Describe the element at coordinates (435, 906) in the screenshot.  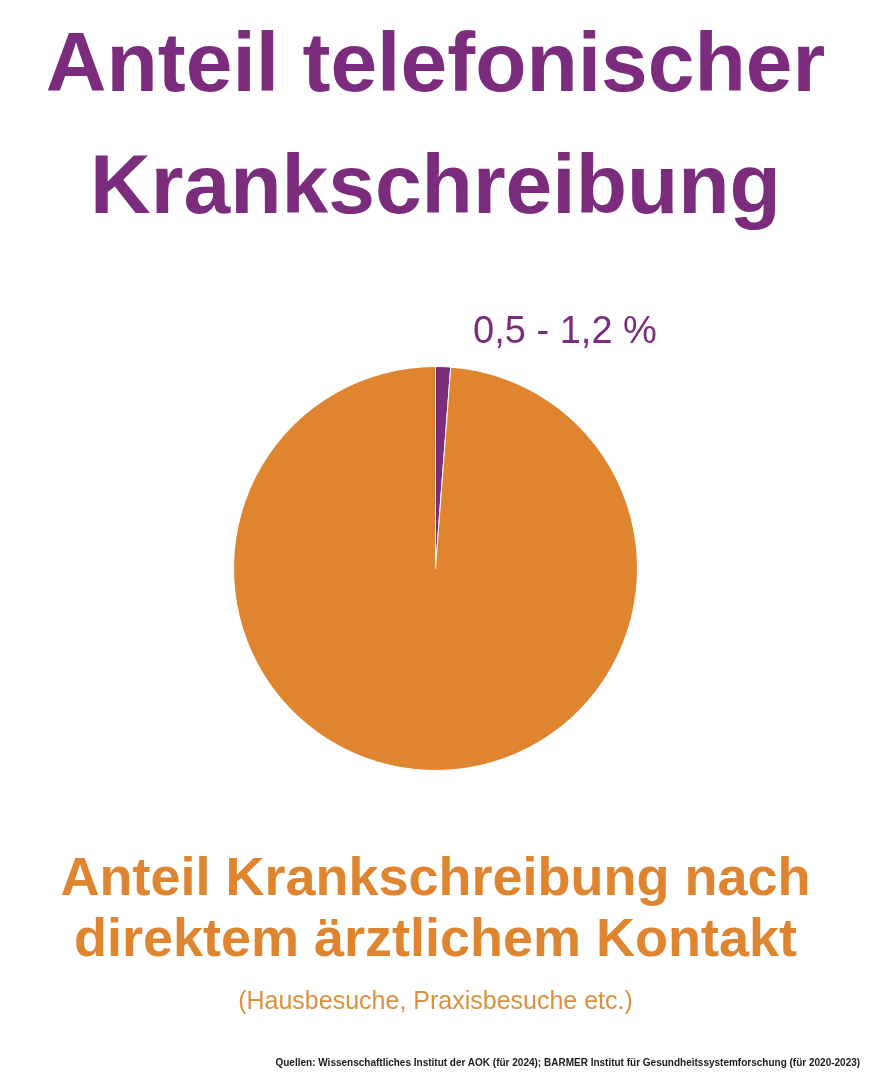
I see `slice-label: Anteil Krankschreibung nach direktem ärztlichem Kontakt` at that location.